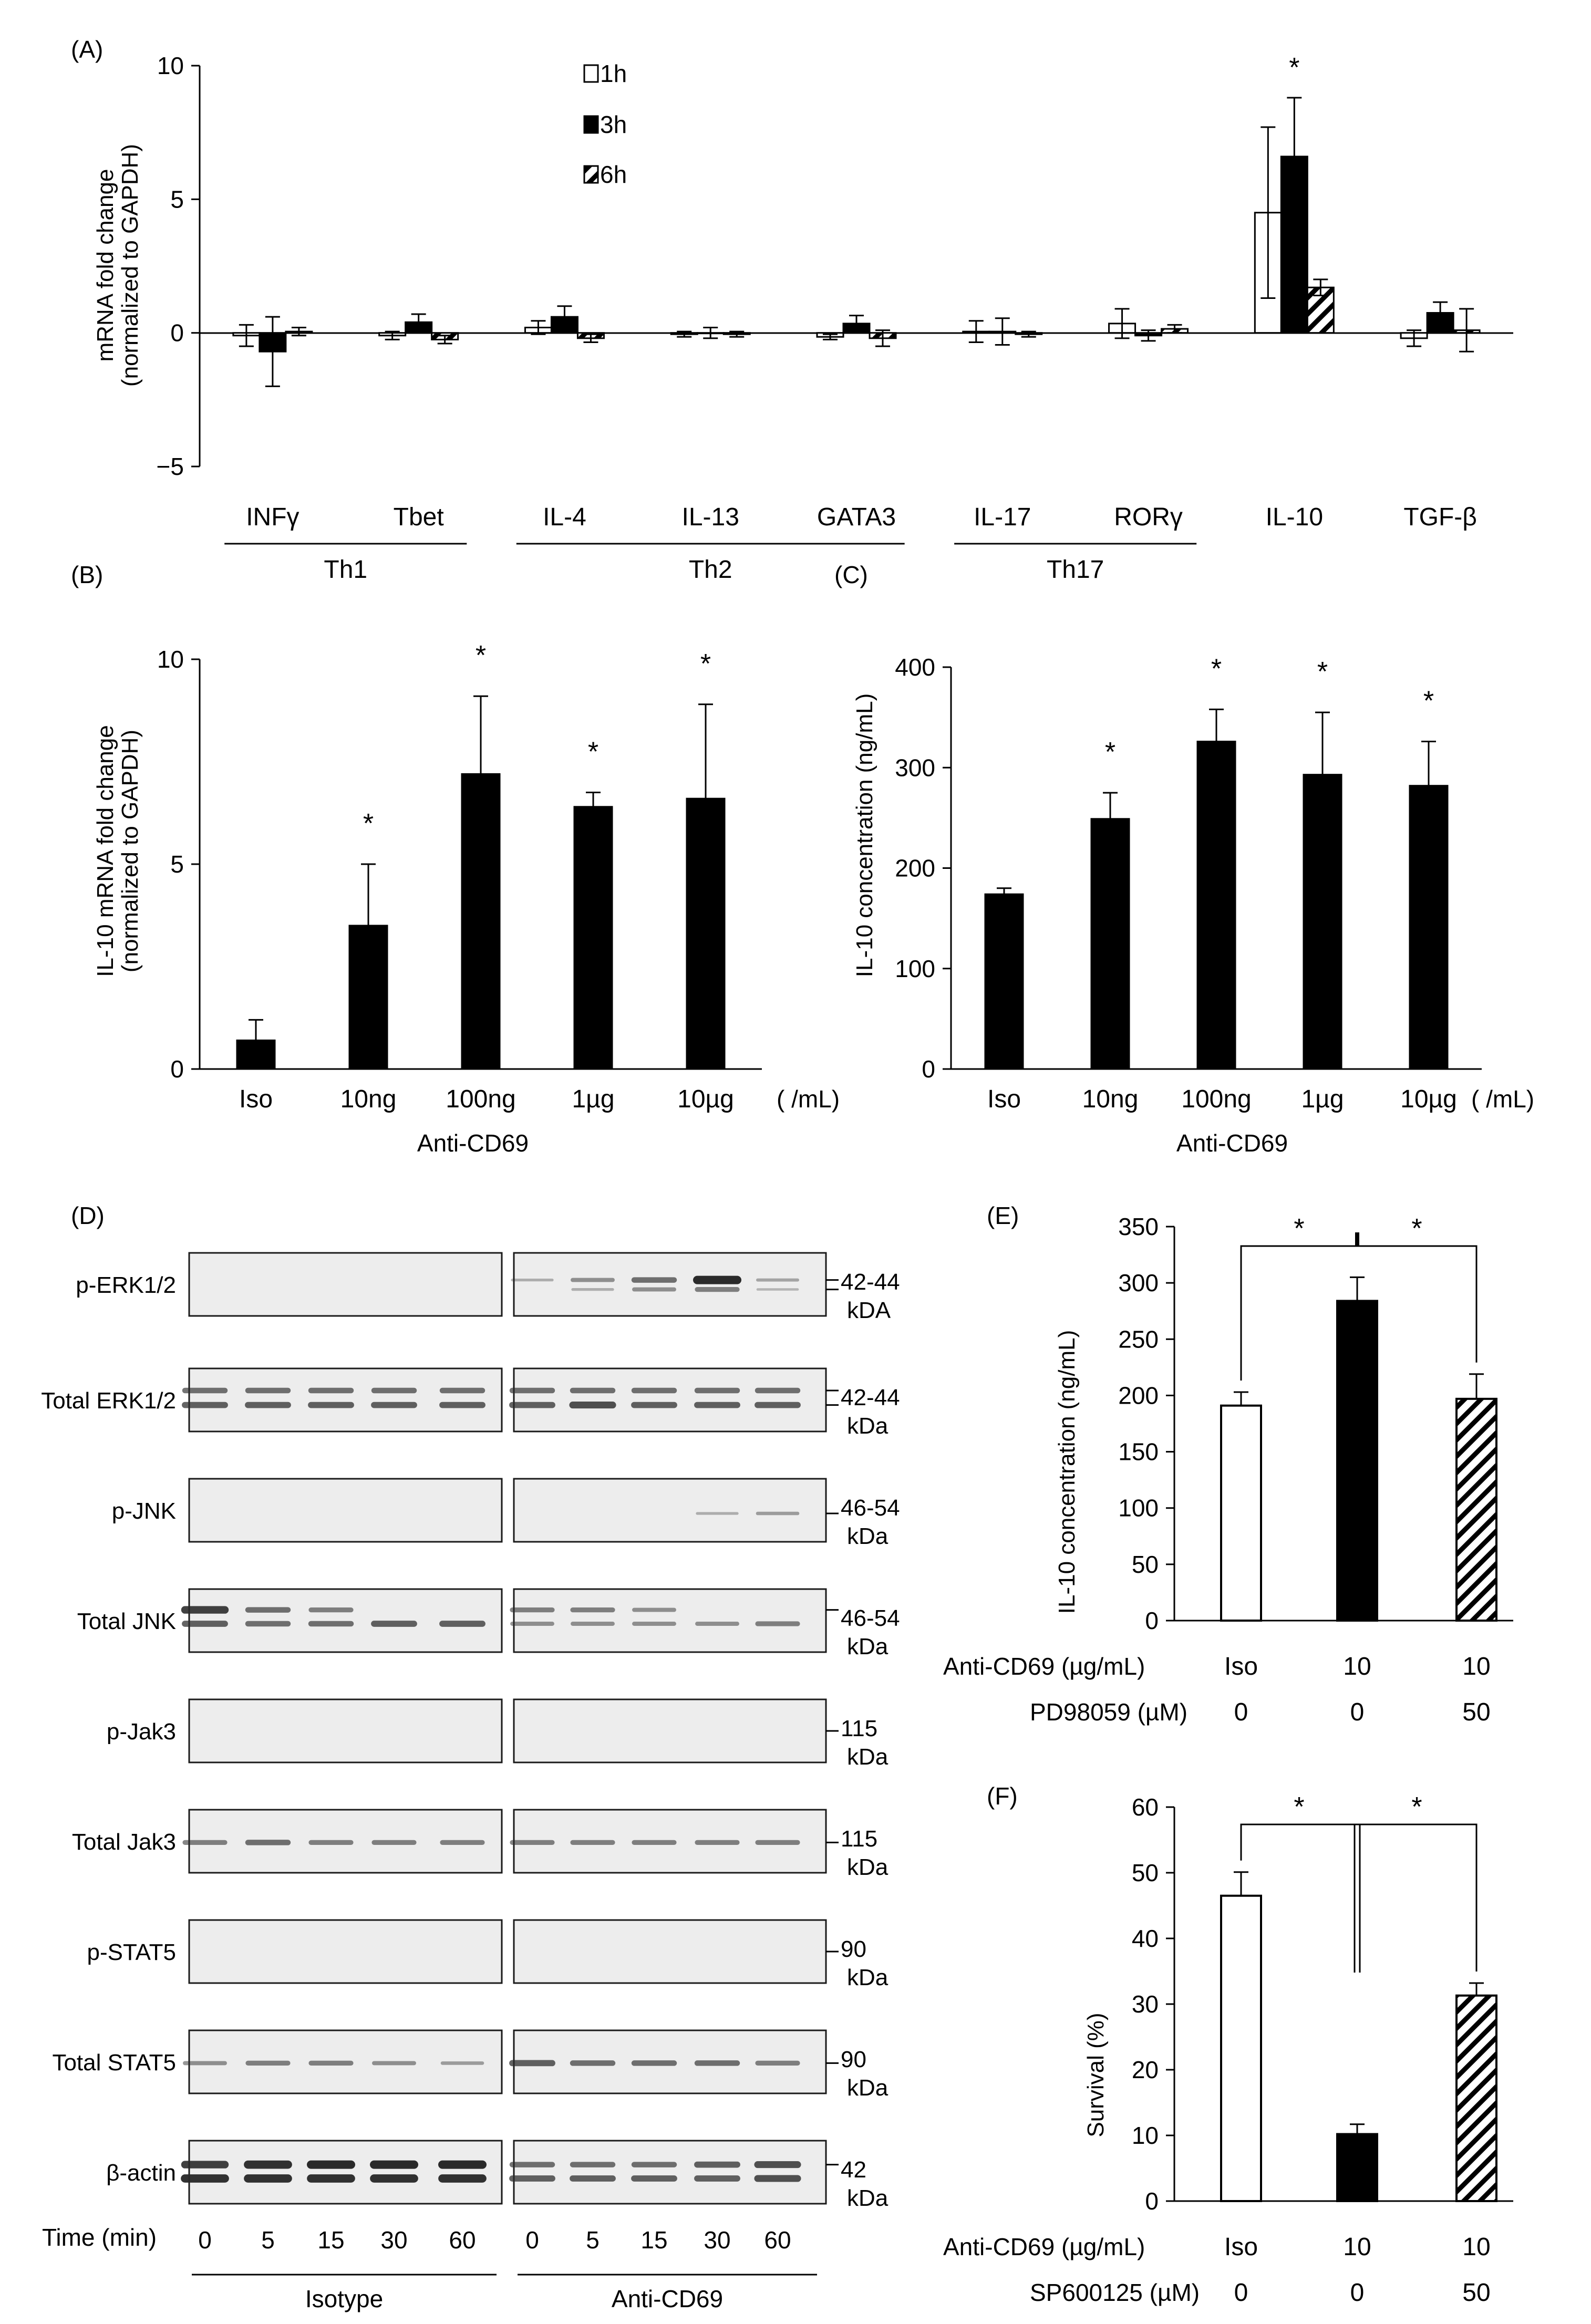  Describe the element at coordinates (1138, 1282) in the screenshot. I see `ytick-label: 300` at that location.